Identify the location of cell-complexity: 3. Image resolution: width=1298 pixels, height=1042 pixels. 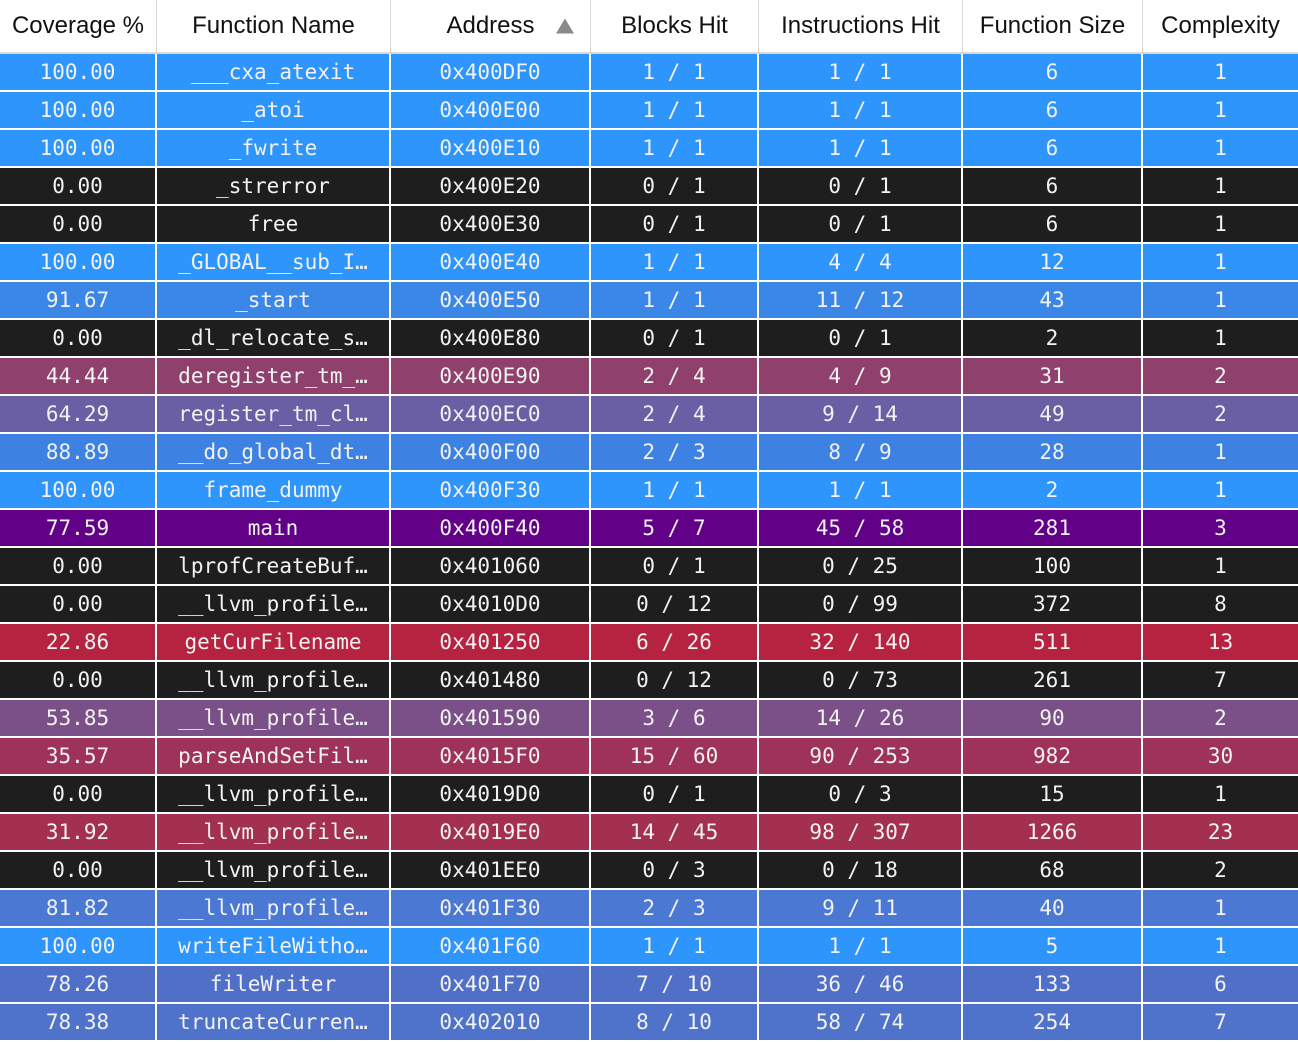
(1220, 528).